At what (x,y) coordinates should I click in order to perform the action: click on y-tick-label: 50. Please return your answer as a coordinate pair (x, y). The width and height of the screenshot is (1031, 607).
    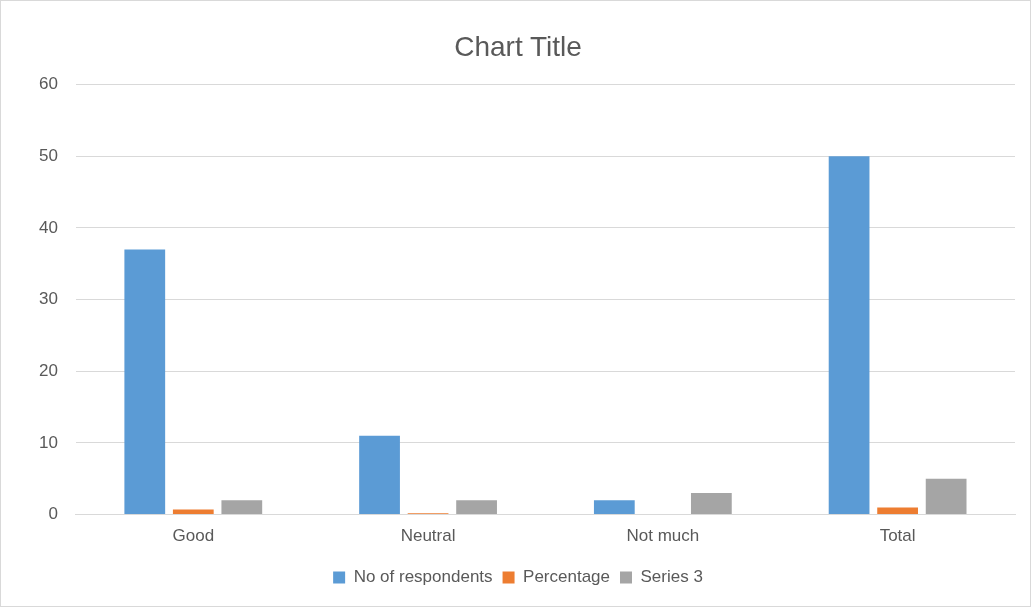
    Looking at the image, I should click on (48, 155).